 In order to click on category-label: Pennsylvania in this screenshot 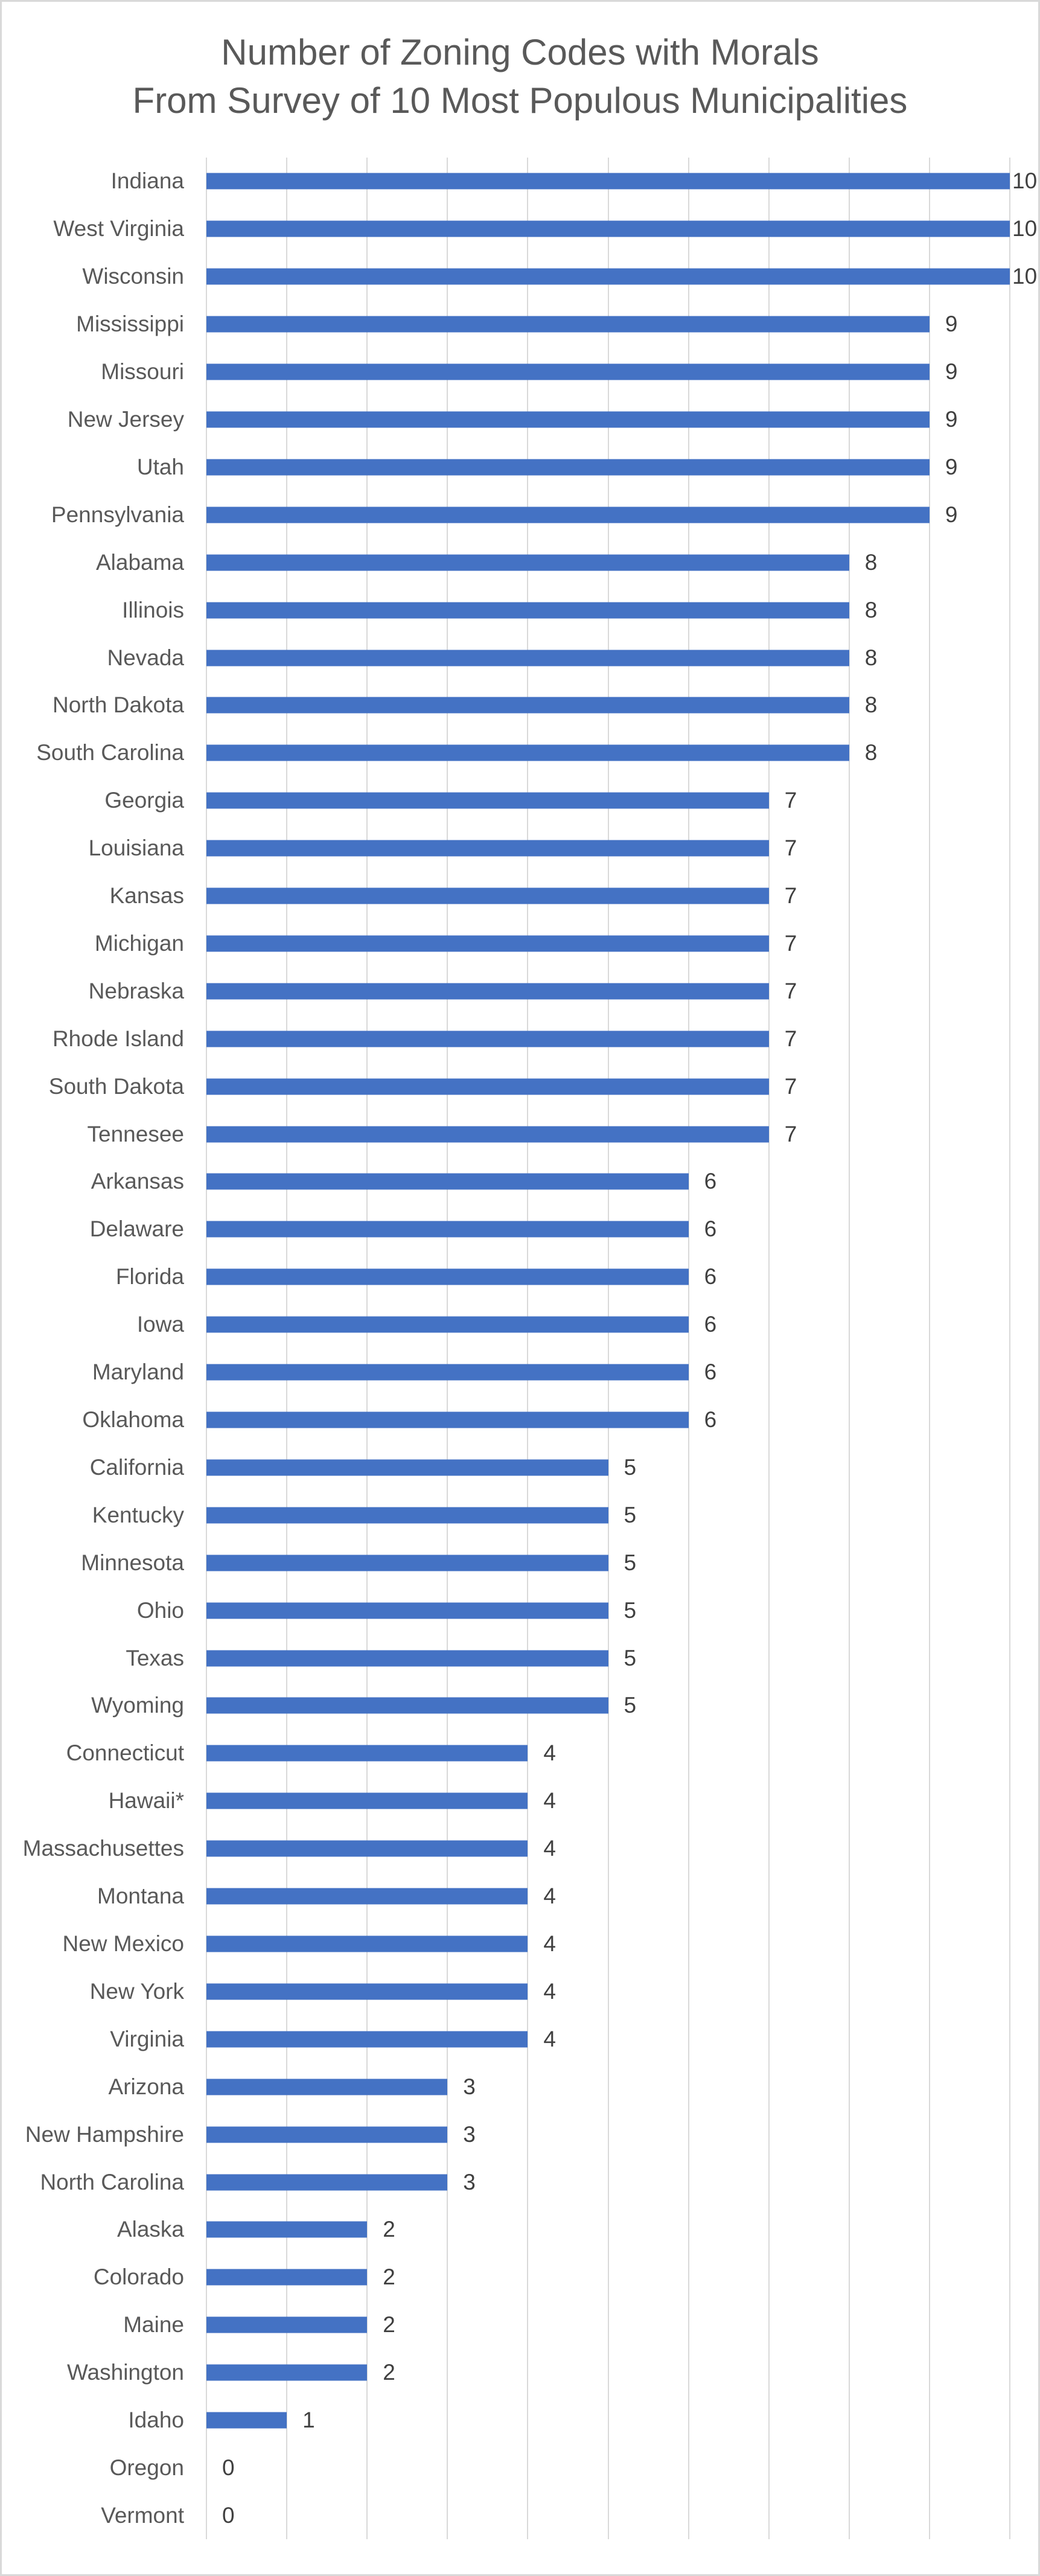, I will do `click(118, 514)`.